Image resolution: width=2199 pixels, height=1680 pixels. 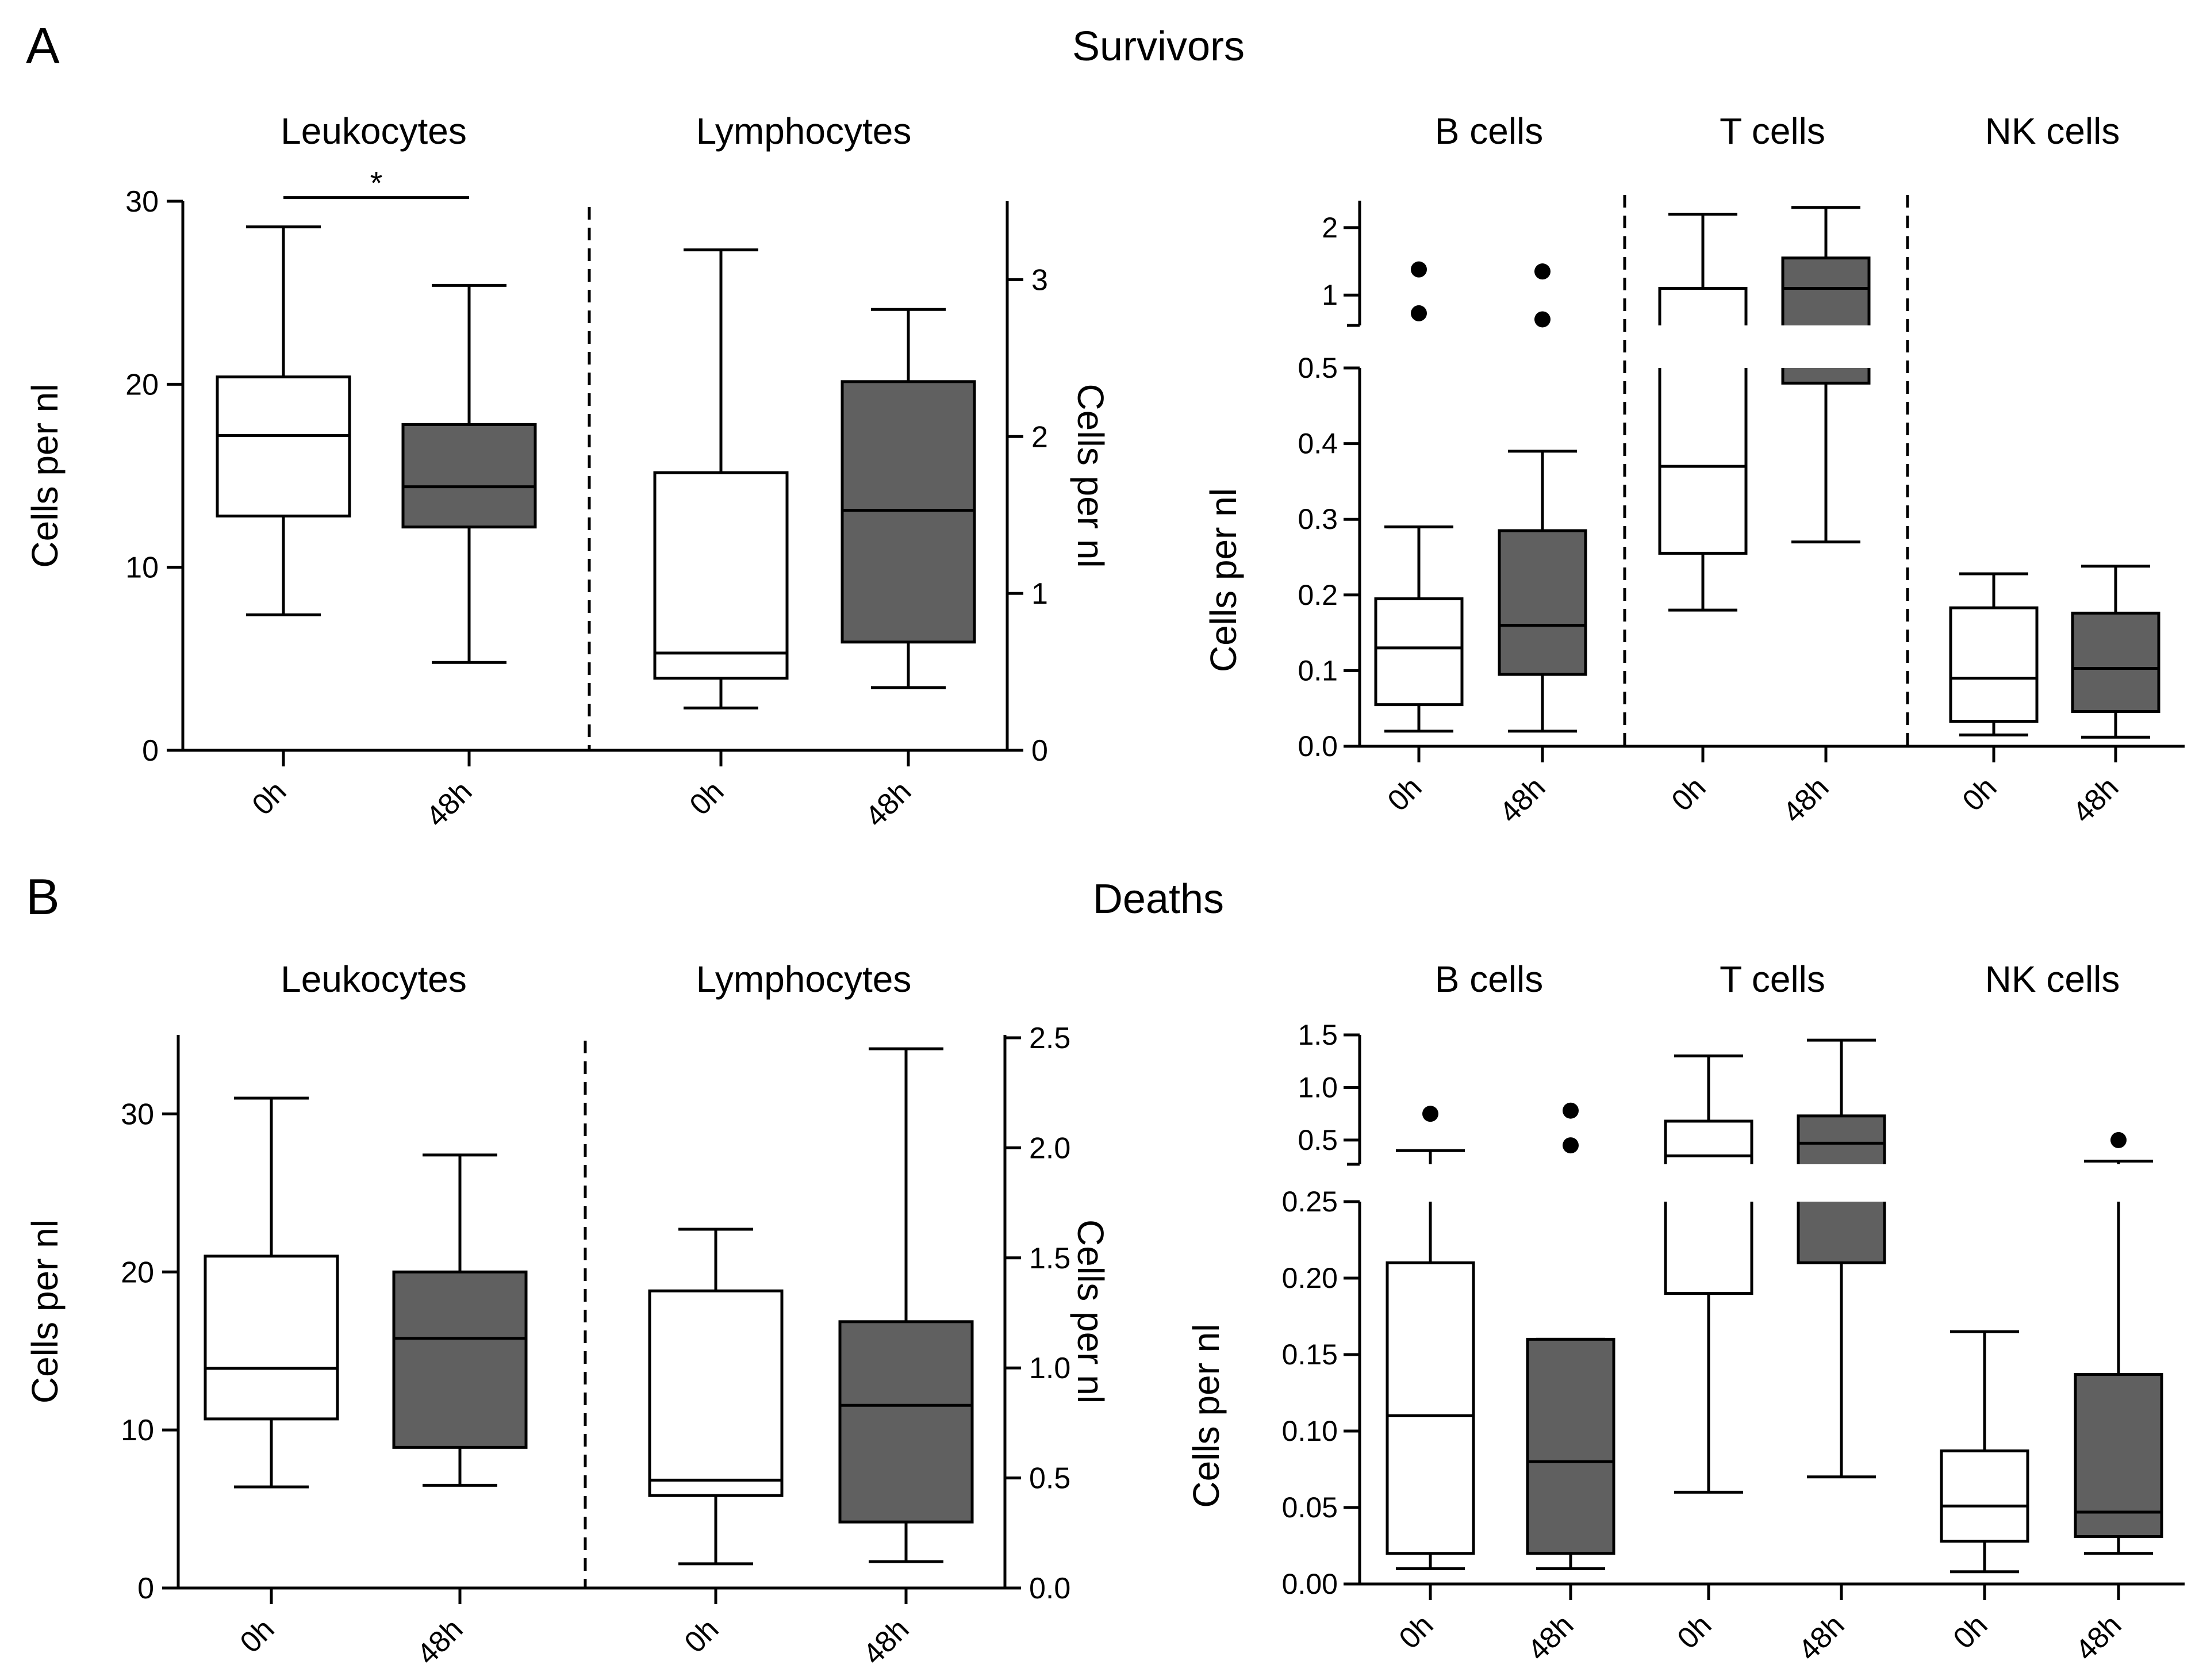 What do you see at coordinates (1318, 595) in the screenshot?
I see `y-tick-label: 0.2` at bounding box center [1318, 595].